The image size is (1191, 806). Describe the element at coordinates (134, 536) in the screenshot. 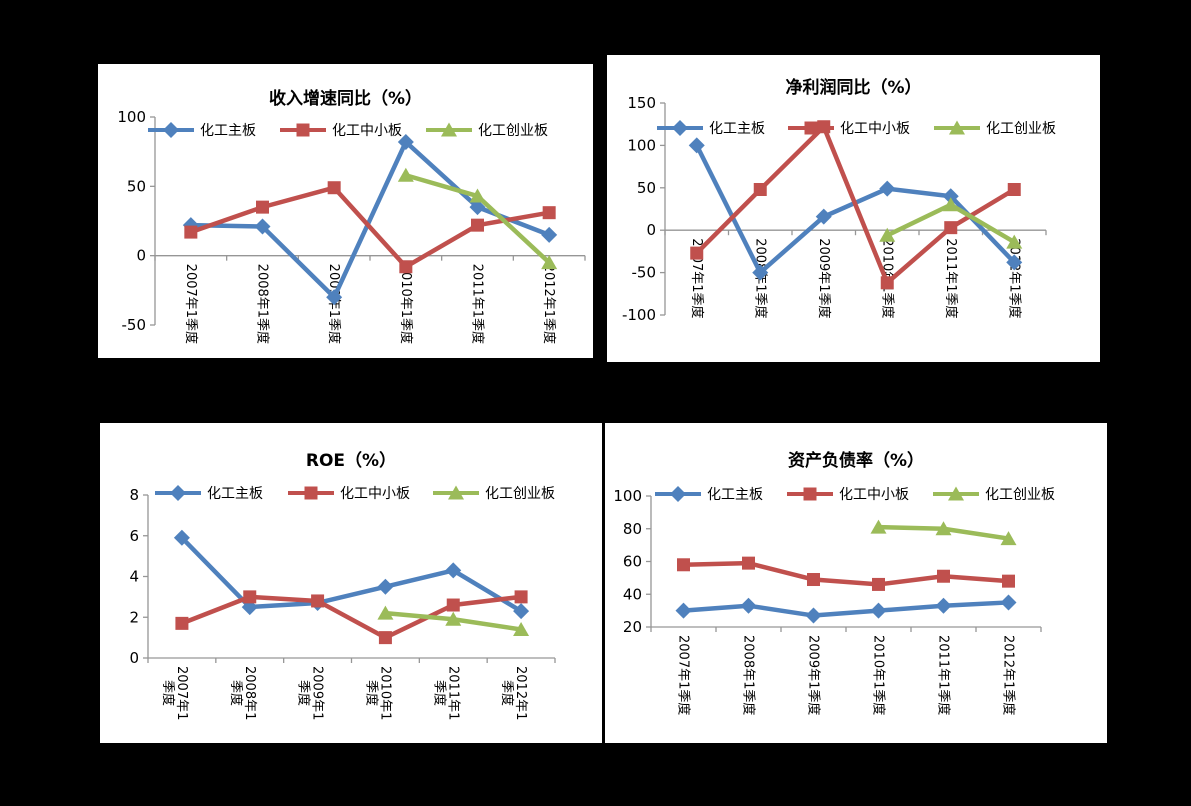

I see `y-tick-label: 6` at that location.